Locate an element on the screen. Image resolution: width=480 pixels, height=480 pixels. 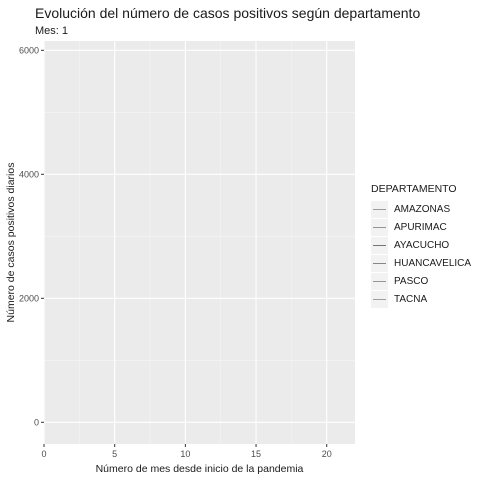
legend-label: APURIMAC is located at coordinates (420, 227).